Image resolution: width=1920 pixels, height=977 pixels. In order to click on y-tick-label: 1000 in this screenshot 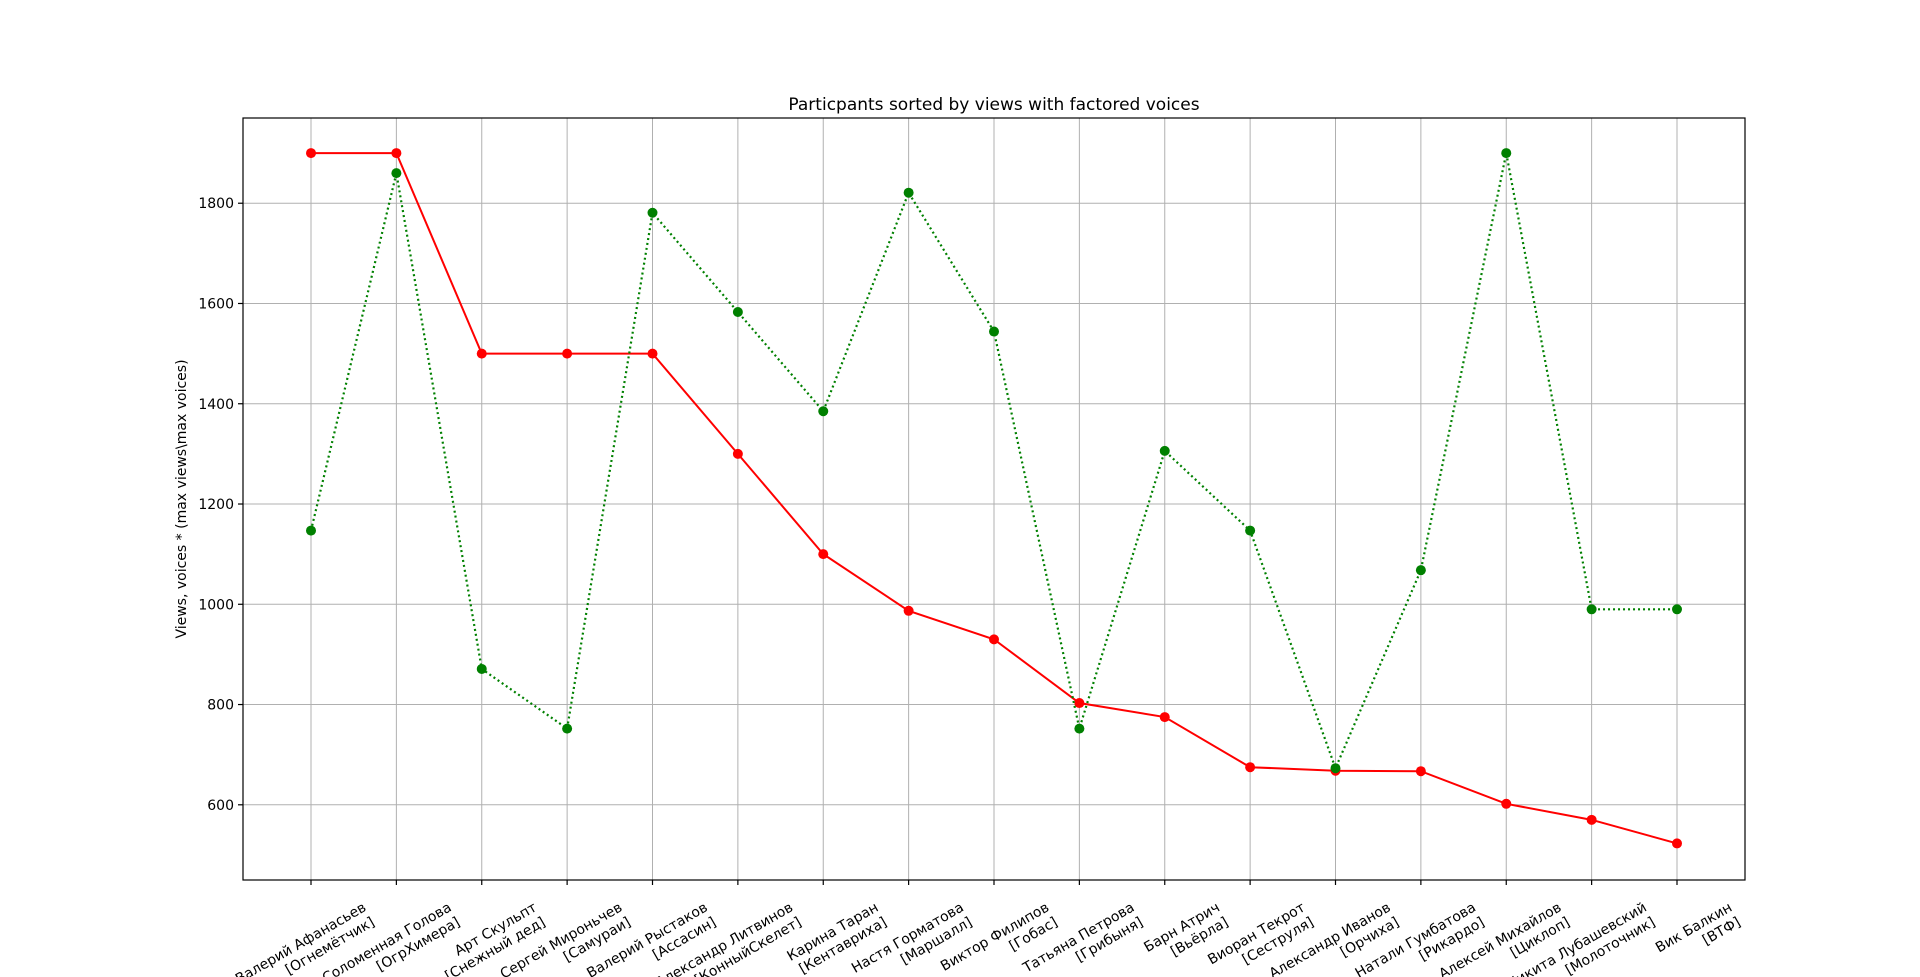, I will do `click(216, 605)`.